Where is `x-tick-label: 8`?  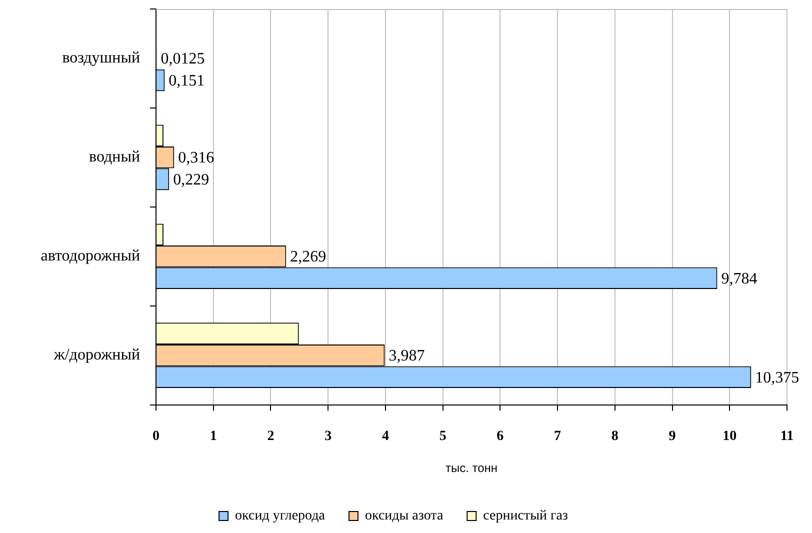 x-tick-label: 8 is located at coordinates (614, 436).